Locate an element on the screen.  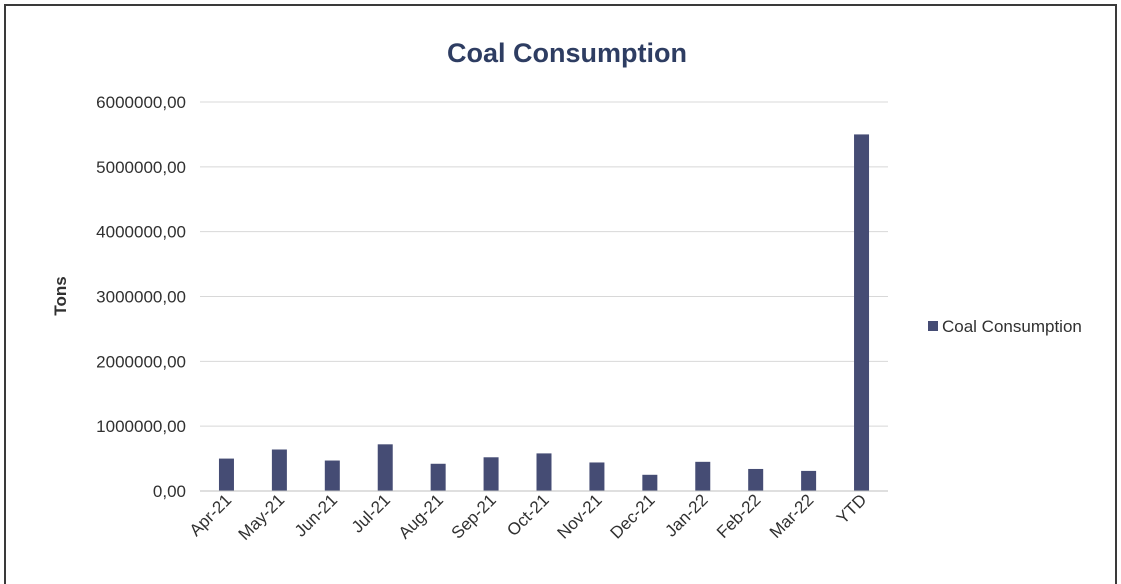
x-tick-label: Dec-21 is located at coordinates (632, 516).